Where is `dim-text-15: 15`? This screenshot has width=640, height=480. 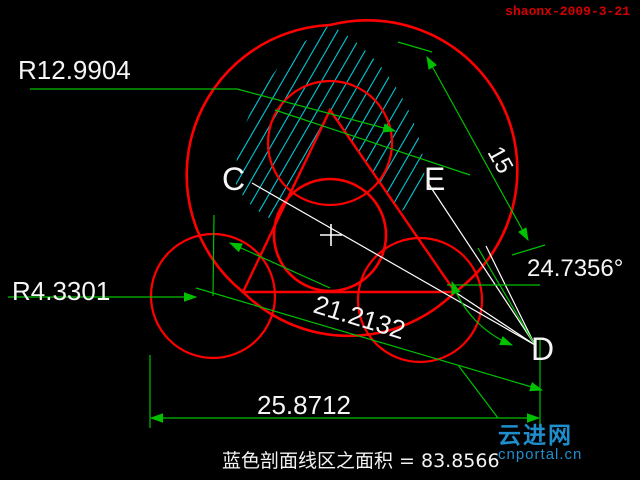 dim-text-15: 15 is located at coordinates (500, 160).